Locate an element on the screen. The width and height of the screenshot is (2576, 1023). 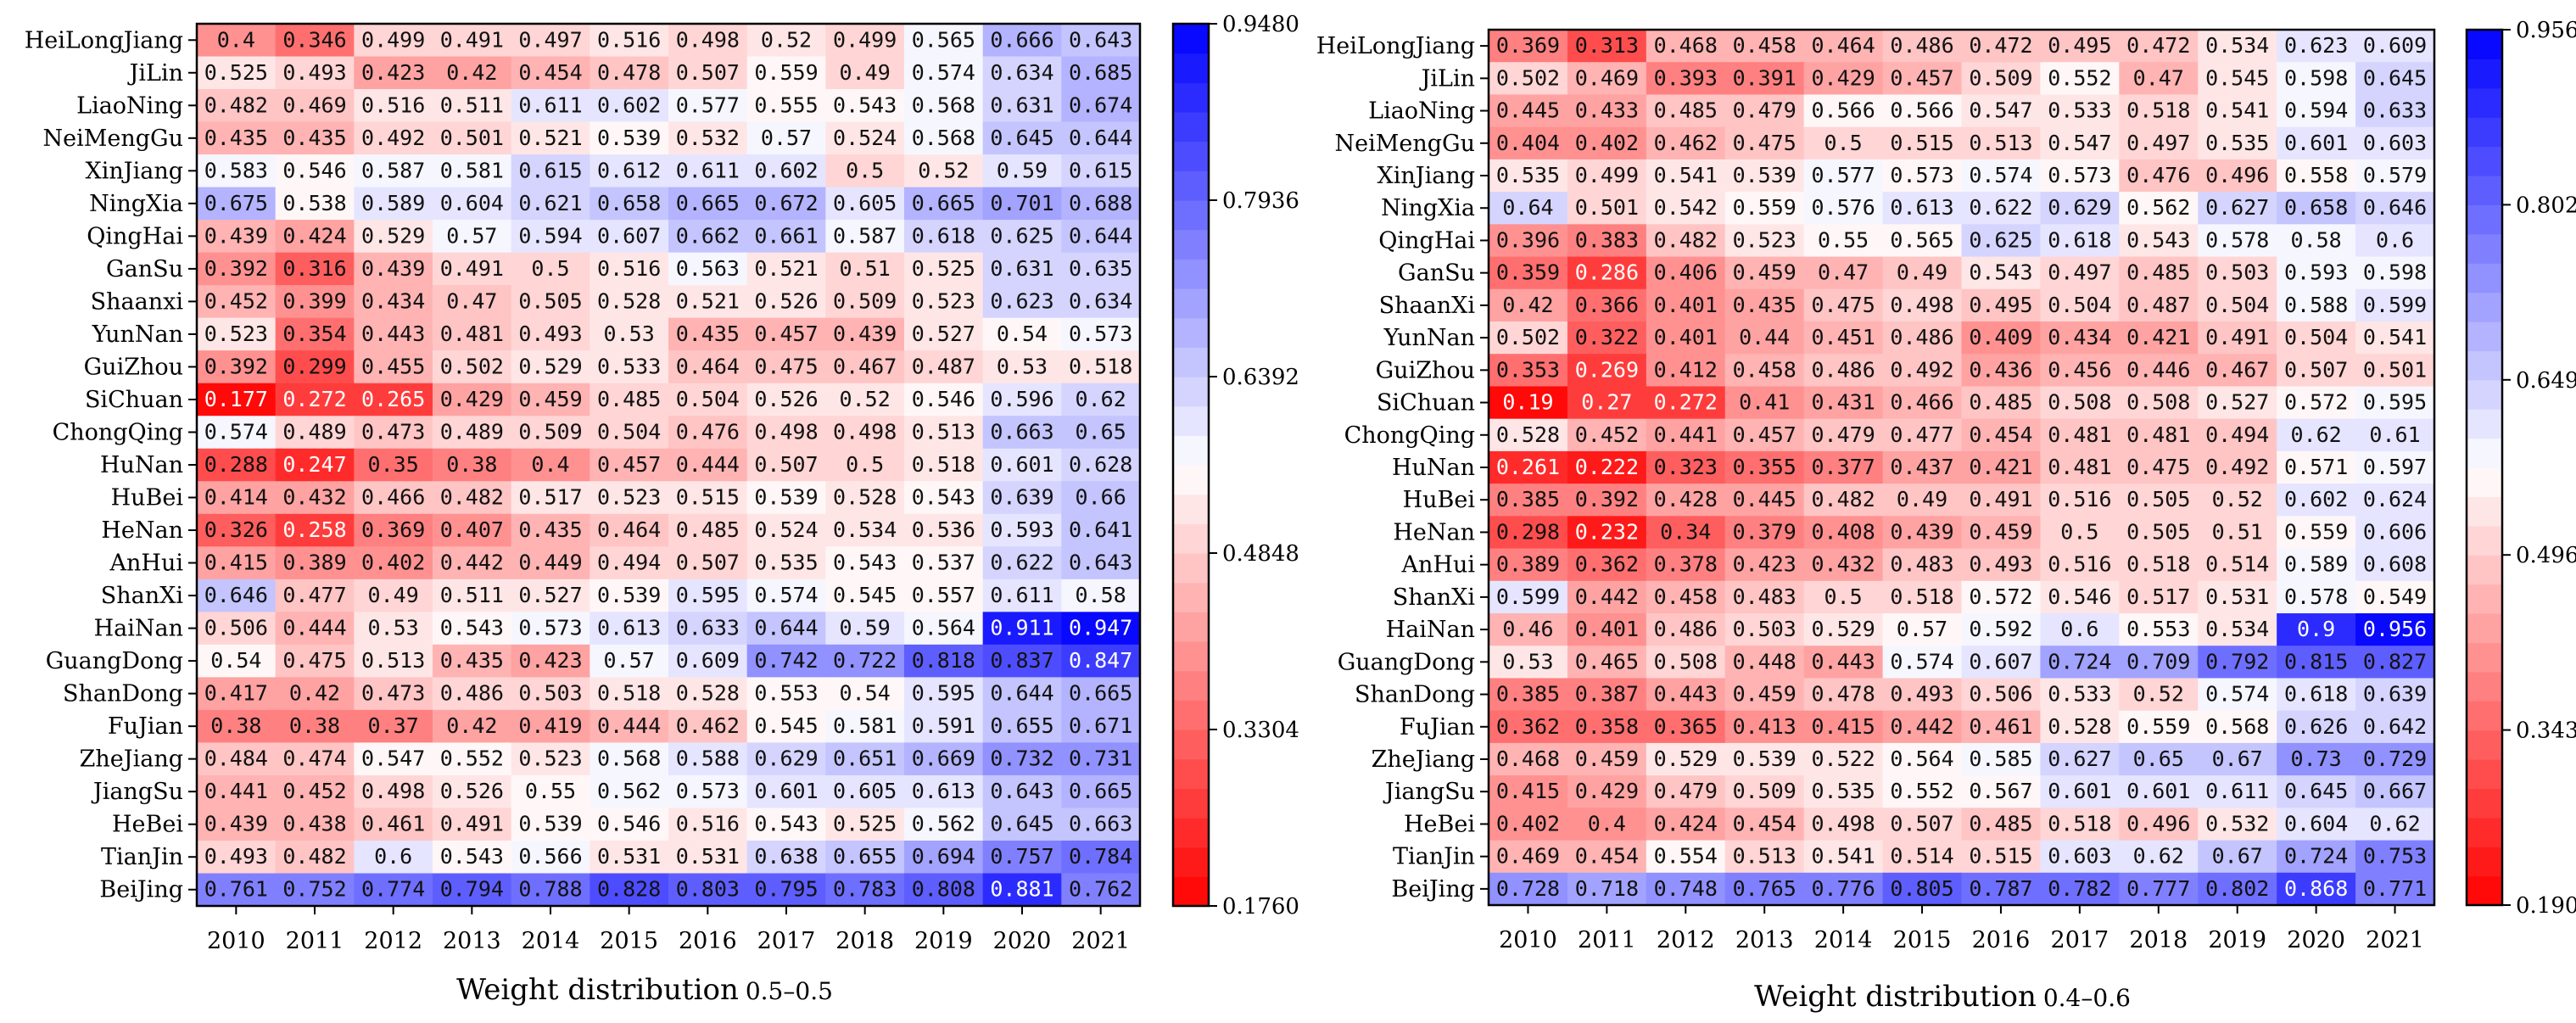
cell-value-label: 0.5 is located at coordinates (1843, 596).